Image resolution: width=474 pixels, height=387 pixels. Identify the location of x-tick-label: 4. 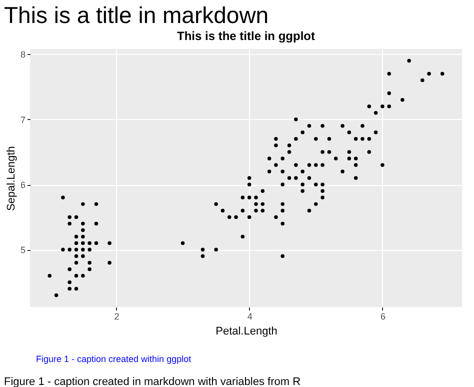
(249, 317).